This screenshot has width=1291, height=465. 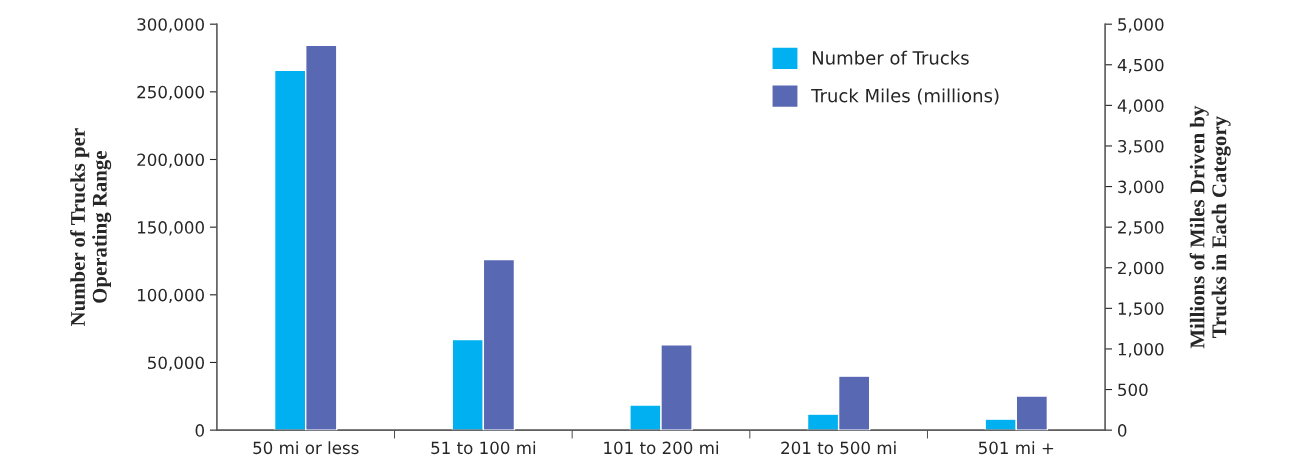 What do you see at coordinates (838, 448) in the screenshot?
I see `x-tick-label: 201 to 500 mi` at bounding box center [838, 448].